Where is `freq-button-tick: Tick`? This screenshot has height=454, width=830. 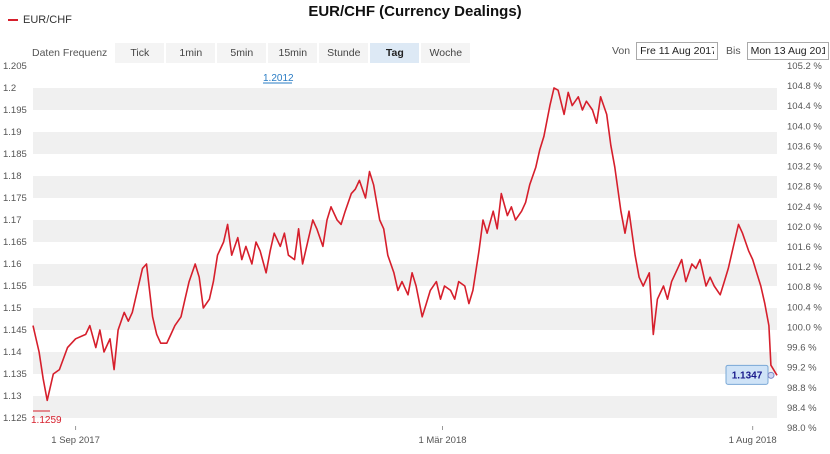 freq-button-tick: Tick is located at coordinates (140, 53).